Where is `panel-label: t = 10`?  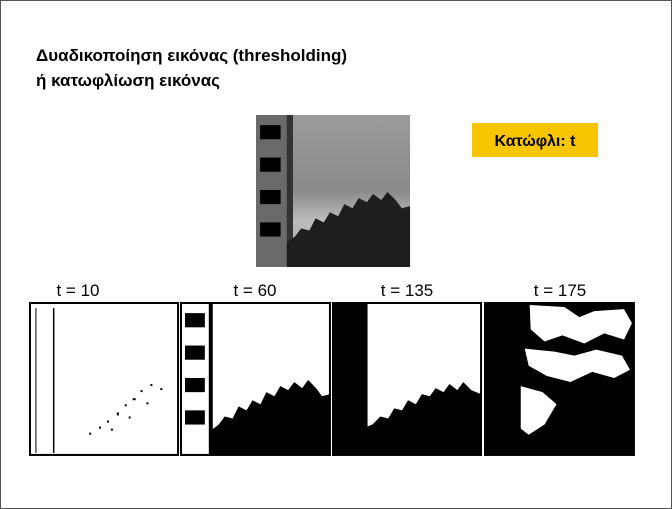 panel-label: t = 10 is located at coordinates (77, 290).